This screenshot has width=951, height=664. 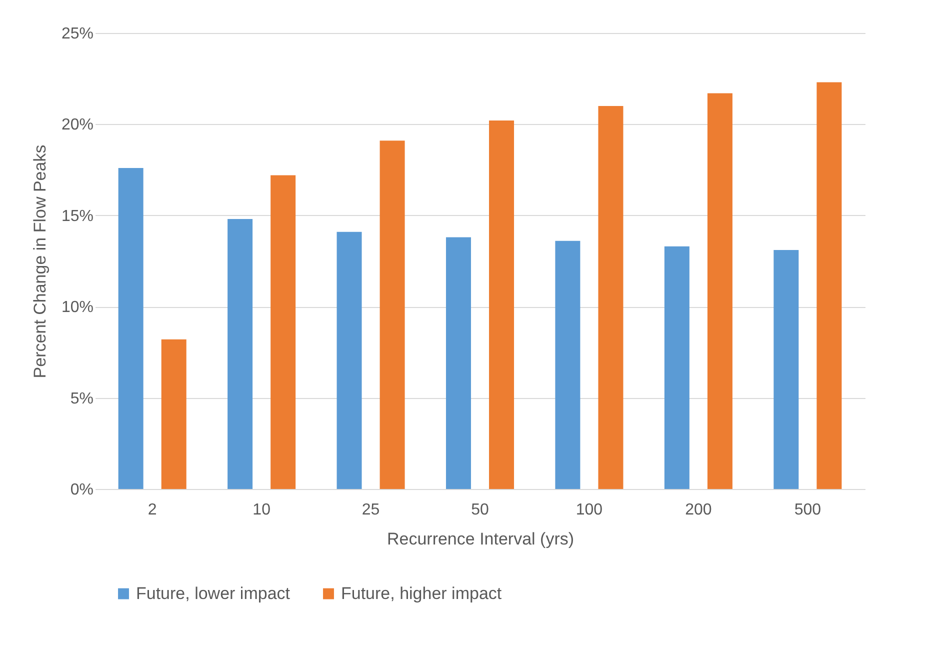 What do you see at coordinates (589, 510) in the screenshot?
I see `x-tick-label: 100` at bounding box center [589, 510].